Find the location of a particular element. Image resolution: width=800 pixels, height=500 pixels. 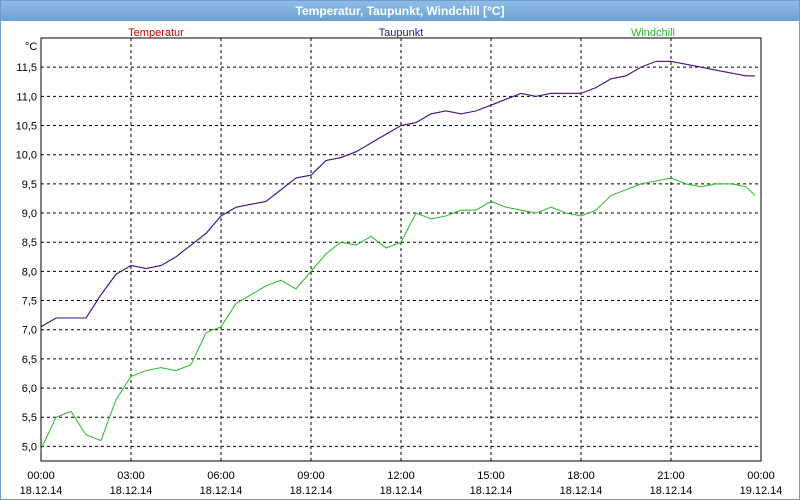

window-title: Temperatur, Taupunkt, Windchill [°C] is located at coordinates (400, 11).